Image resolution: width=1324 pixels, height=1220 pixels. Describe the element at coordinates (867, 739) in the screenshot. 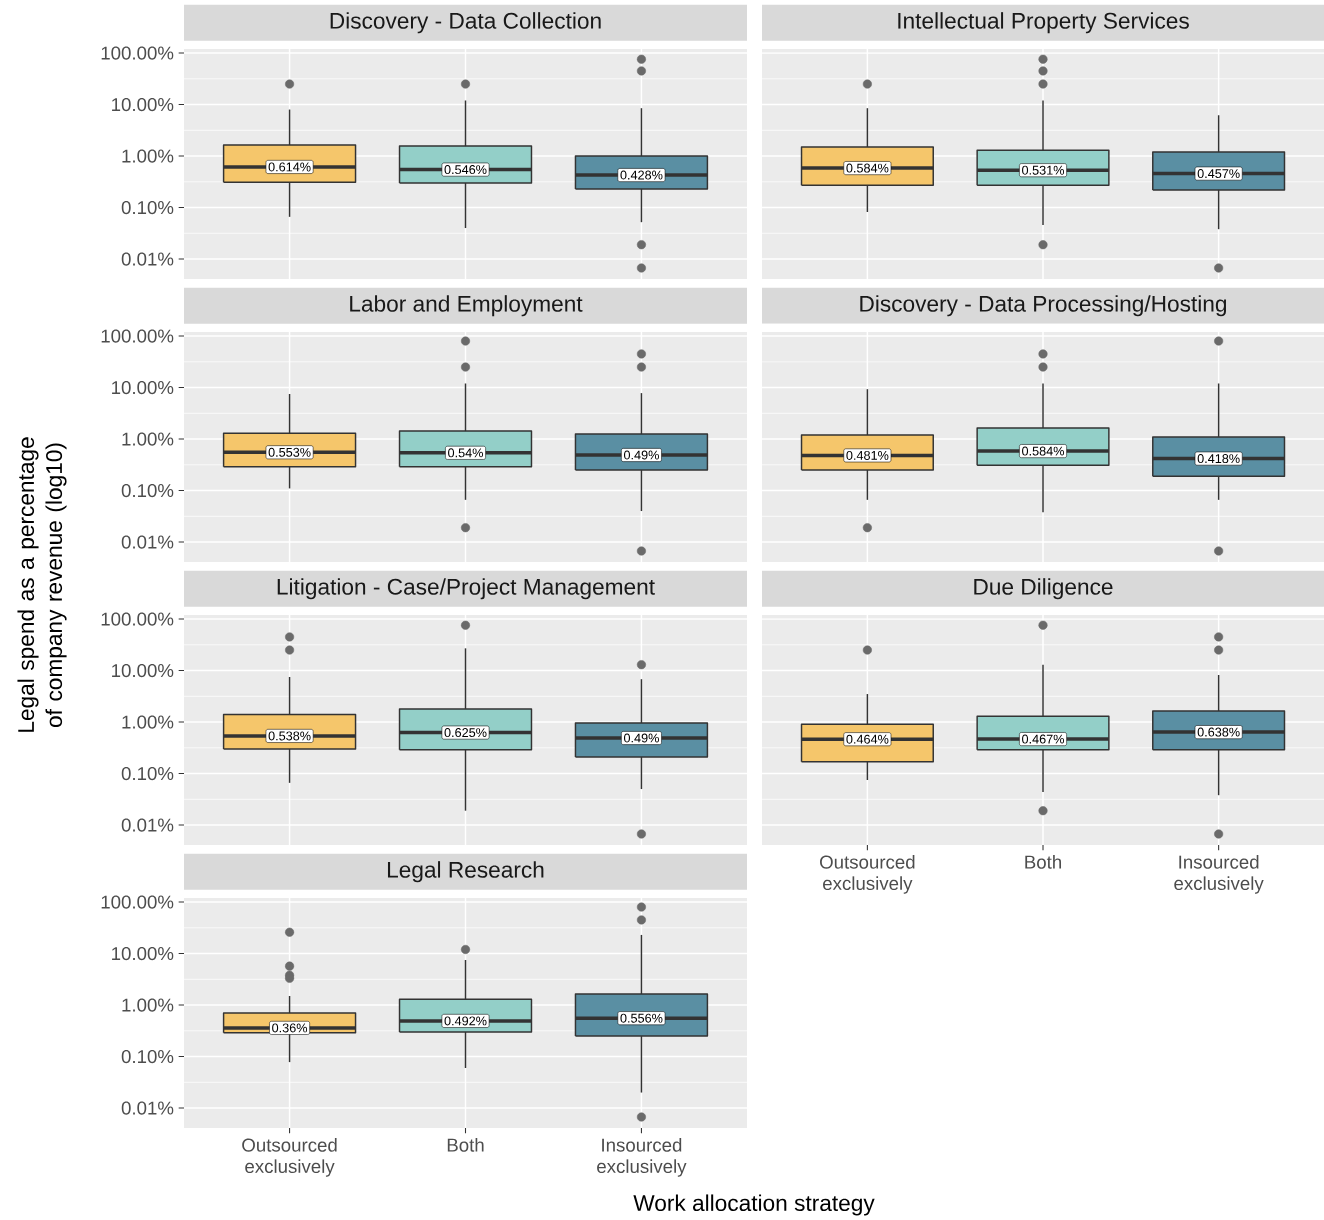

I see `annotation: 0.464%` at that location.